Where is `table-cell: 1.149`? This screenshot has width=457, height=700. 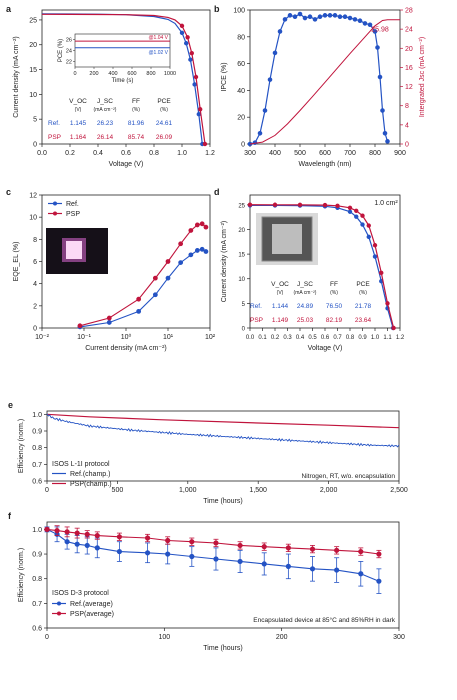 table-cell: 1.149 is located at coordinates (280, 320).